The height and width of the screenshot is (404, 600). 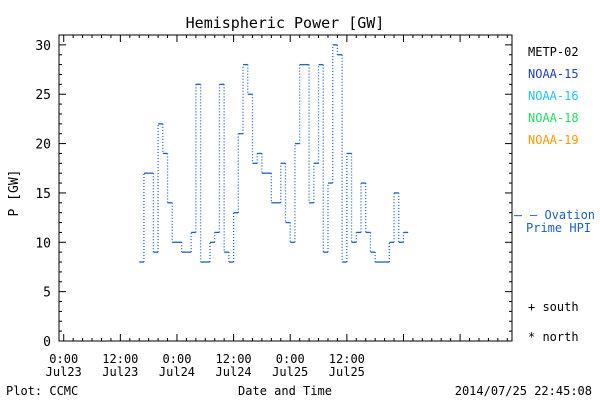 What do you see at coordinates (14, 193) in the screenshot?
I see `y-axis-label: P [GW]` at bounding box center [14, 193].